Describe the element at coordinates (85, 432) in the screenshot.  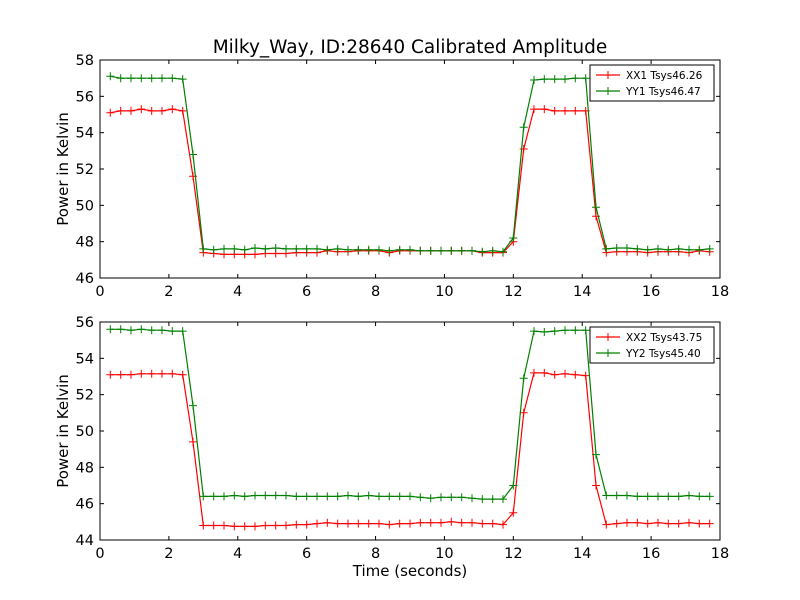
I see `y-tick-label: 50` at that location.